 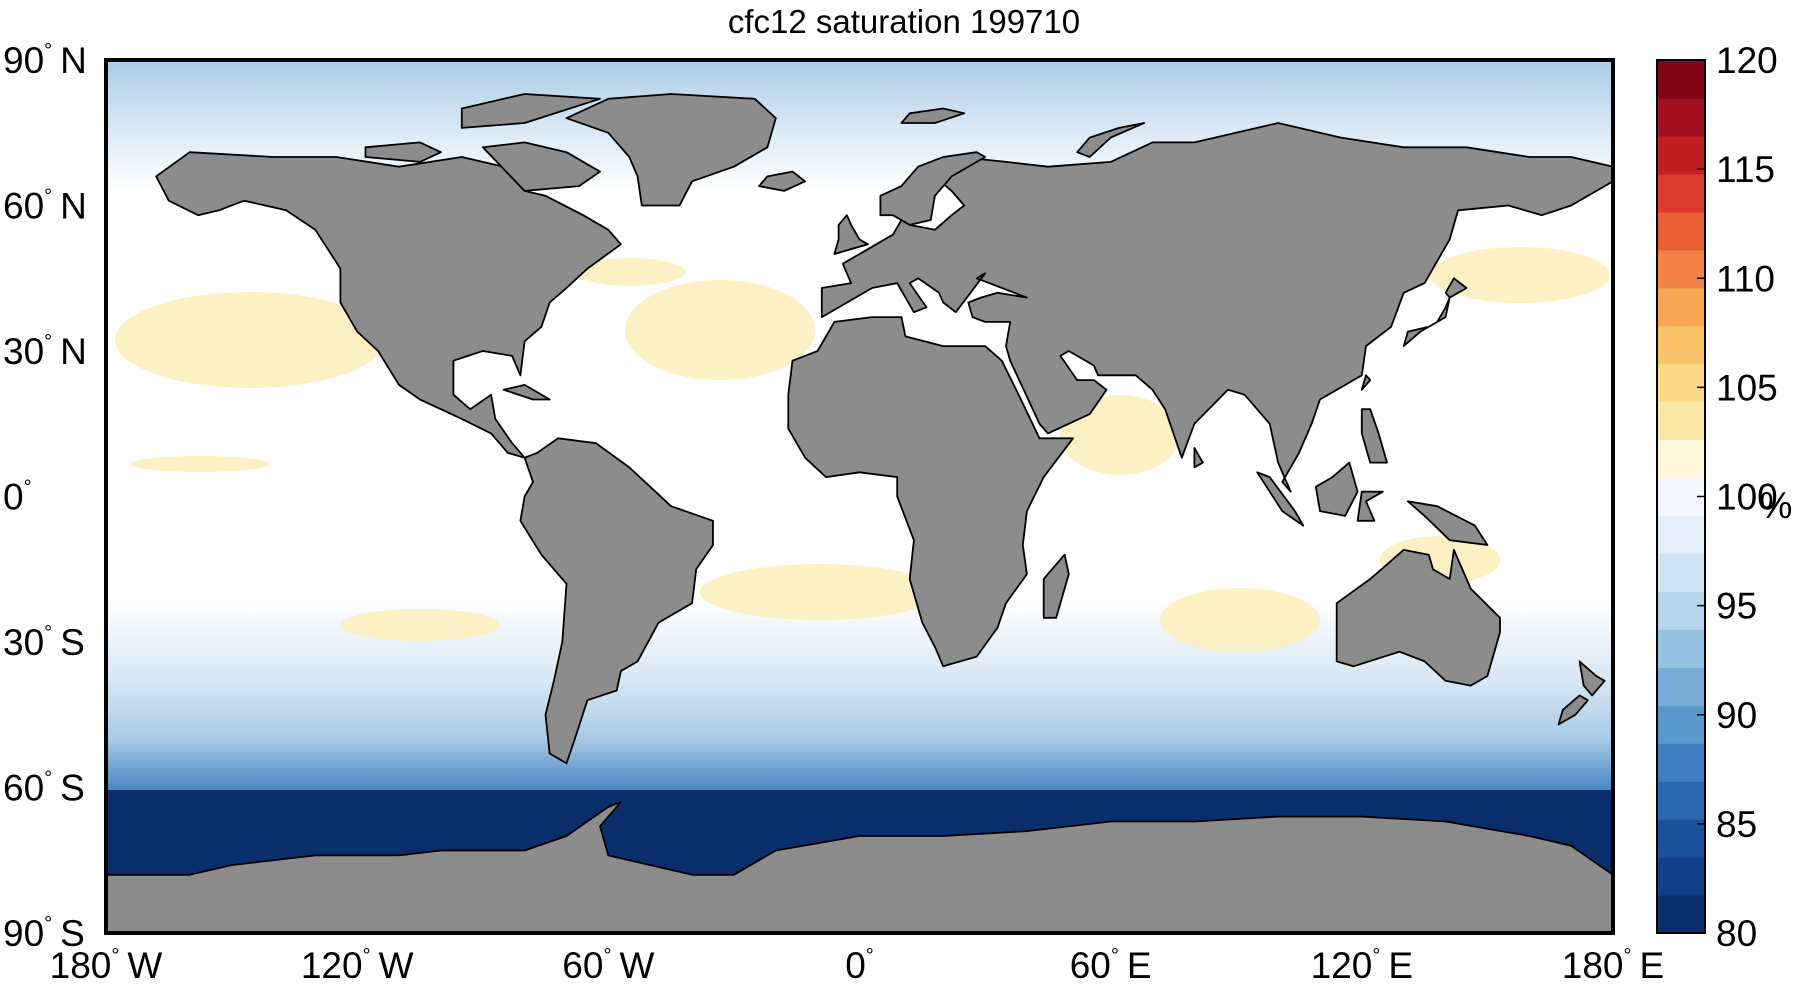 I want to click on colorbar-tick-label: 85, so click(x=1736, y=824).